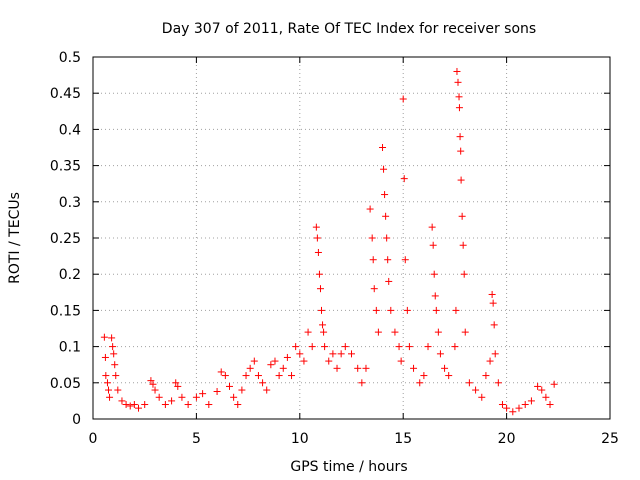 This screenshot has width=640, height=480. Describe the element at coordinates (300, 439) in the screenshot. I see `x-tick-label: 10` at that location.